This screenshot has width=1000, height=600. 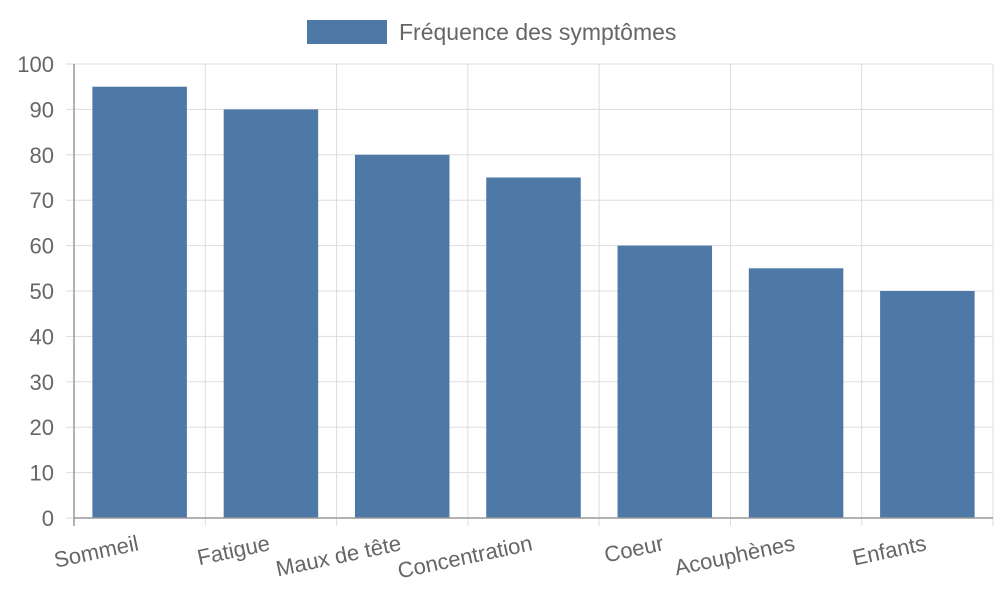 I want to click on y-tick-label: 90, so click(x=42, y=109).